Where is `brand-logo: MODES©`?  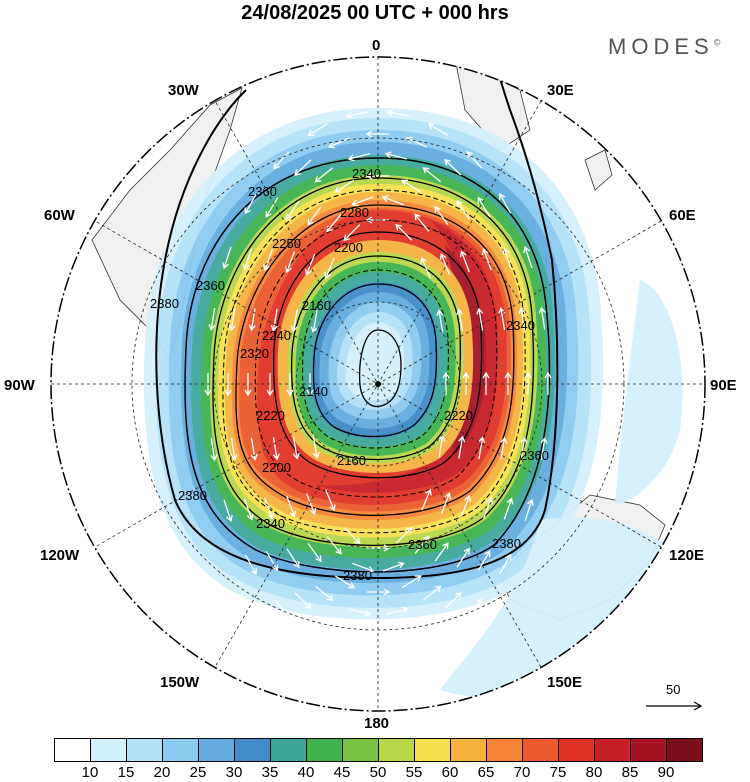
brand-logo: MODES© is located at coordinates (664, 47).